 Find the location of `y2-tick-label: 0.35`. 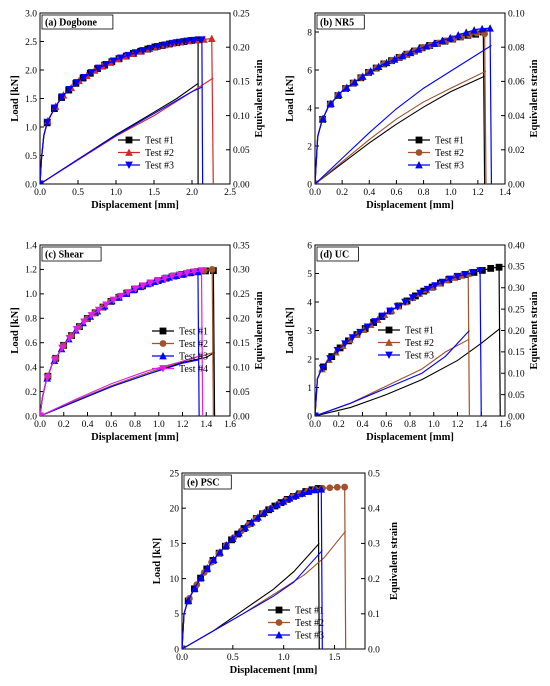

y2-tick-label: 0.35 is located at coordinates (516, 268).